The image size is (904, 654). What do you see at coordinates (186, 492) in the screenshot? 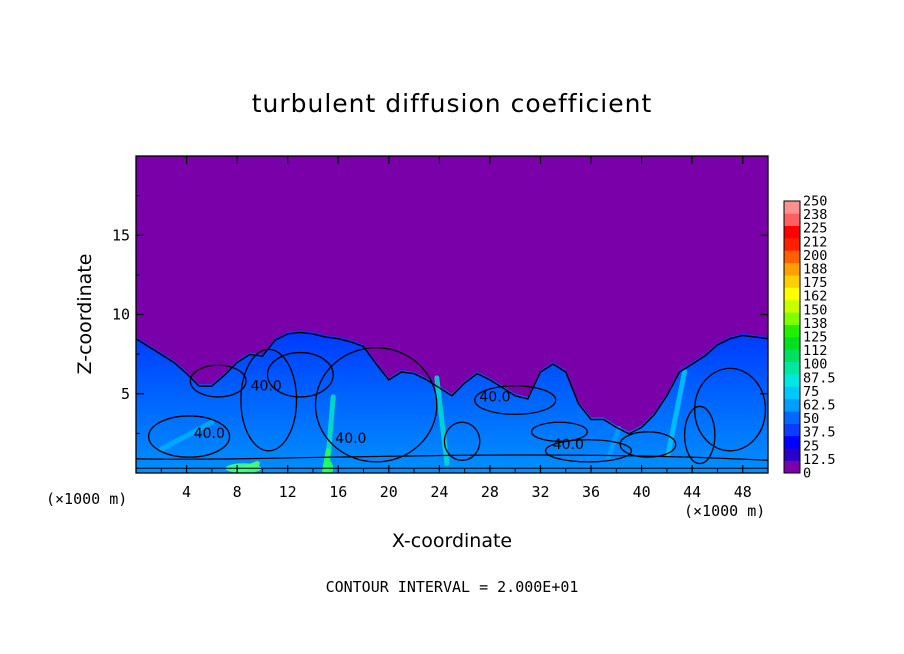
I see `x-tick-label: 4` at bounding box center [186, 492].